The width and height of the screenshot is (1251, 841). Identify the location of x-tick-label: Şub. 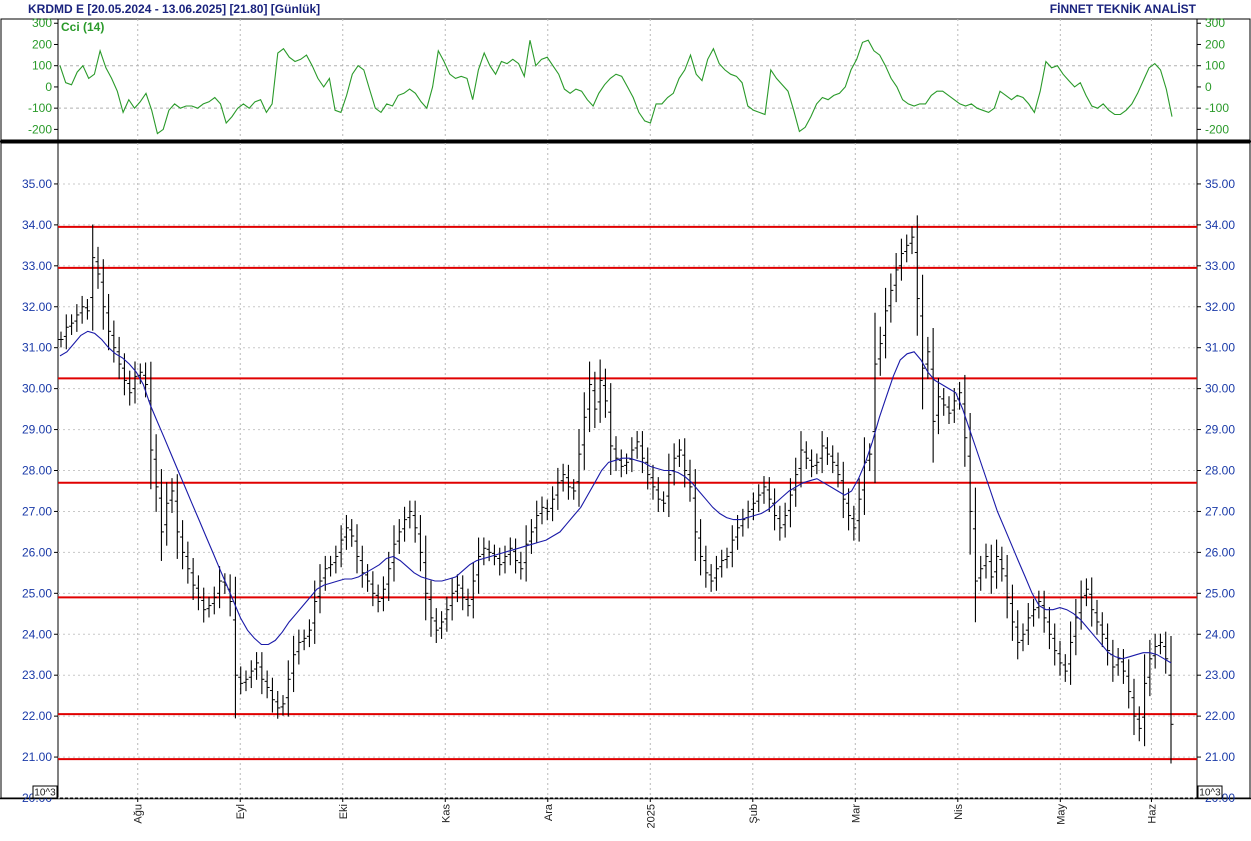
(754, 814).